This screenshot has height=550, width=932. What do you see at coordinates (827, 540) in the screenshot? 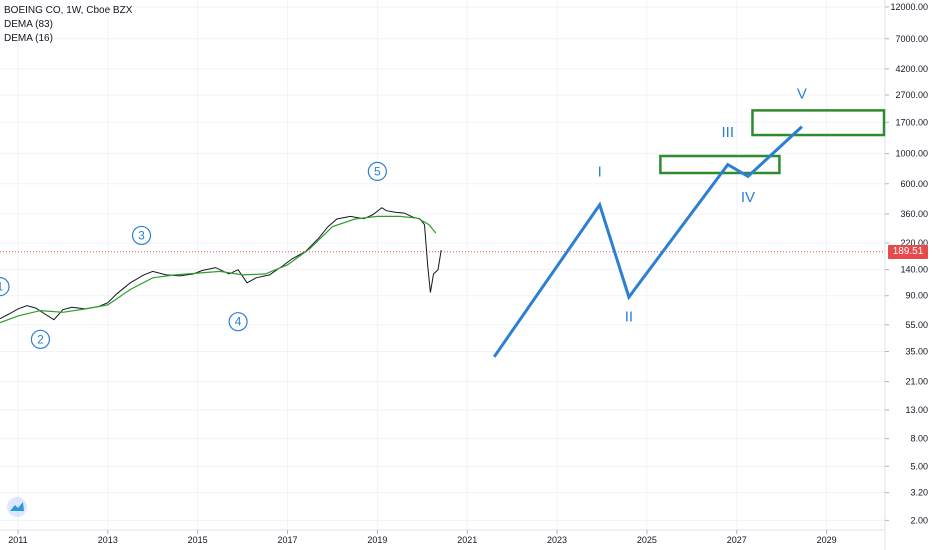
I see `x-tick-label: 2029` at bounding box center [827, 540].